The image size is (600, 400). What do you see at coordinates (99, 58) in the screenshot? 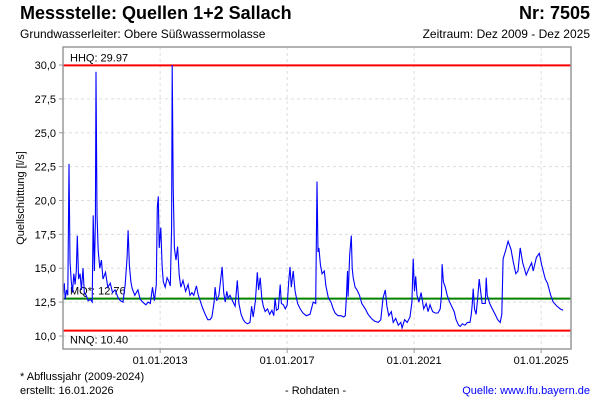
I see `ref-label-hhq: HHQ: 29.97` at bounding box center [99, 58].